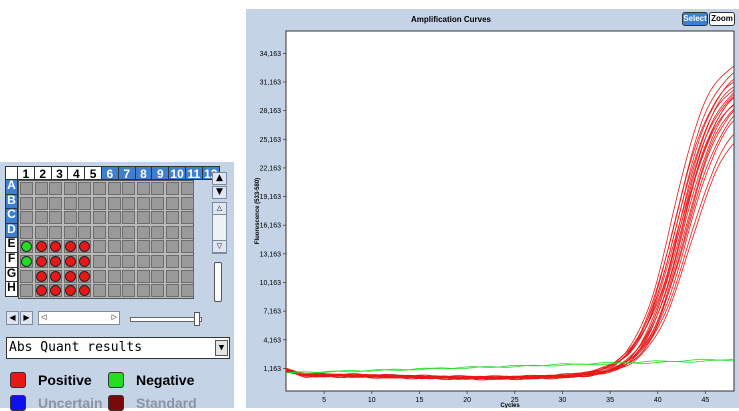 This screenshot has width=739, height=411. What do you see at coordinates (172, 261) in the screenshot?
I see `well-F11` at bounding box center [172, 261].